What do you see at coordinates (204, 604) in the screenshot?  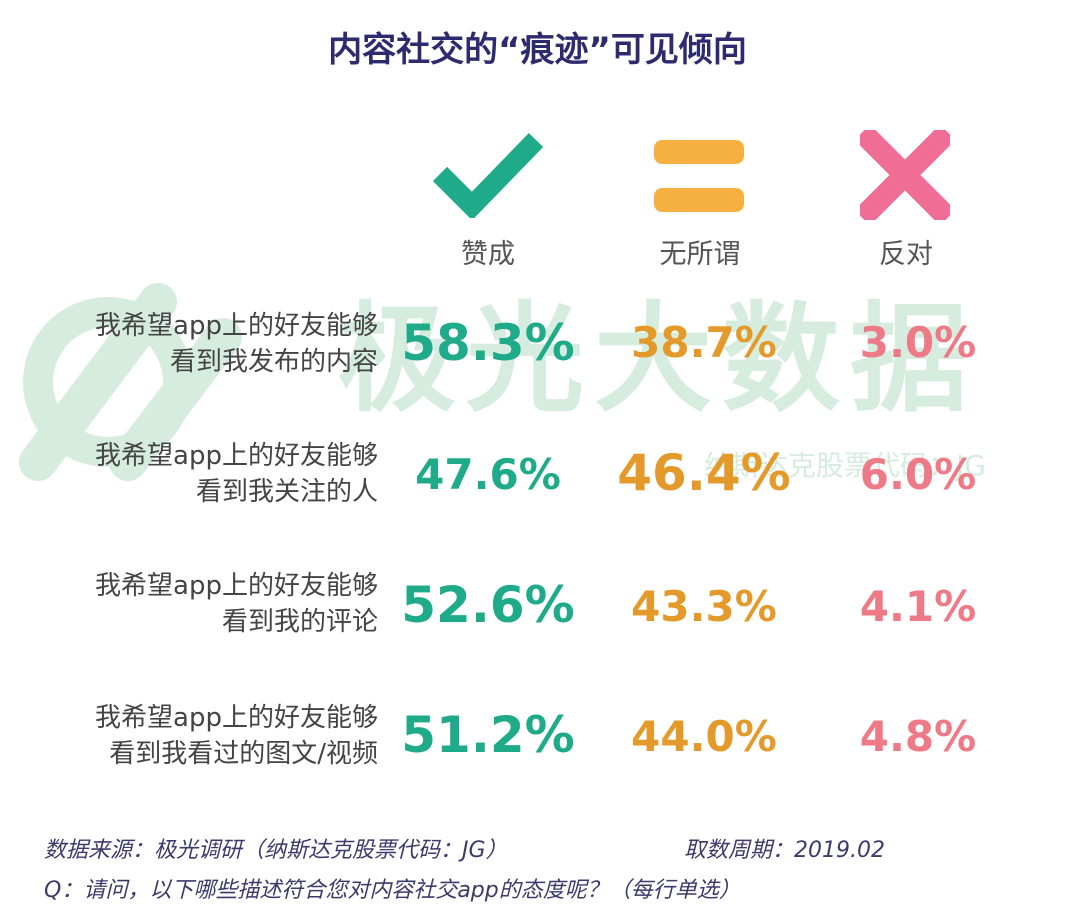 I see `row-label-3: 我希望app上的好友能够 看到我的评论` at bounding box center [204, 604].